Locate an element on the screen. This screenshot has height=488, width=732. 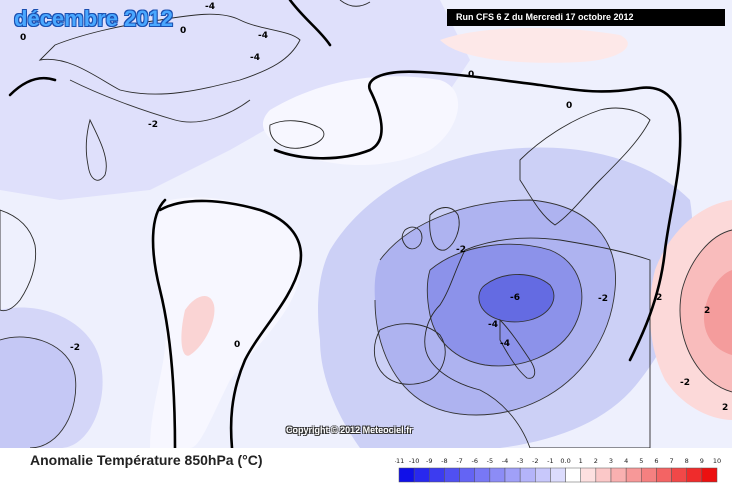
scale-tick-label: 8 is located at coordinates (687, 461).